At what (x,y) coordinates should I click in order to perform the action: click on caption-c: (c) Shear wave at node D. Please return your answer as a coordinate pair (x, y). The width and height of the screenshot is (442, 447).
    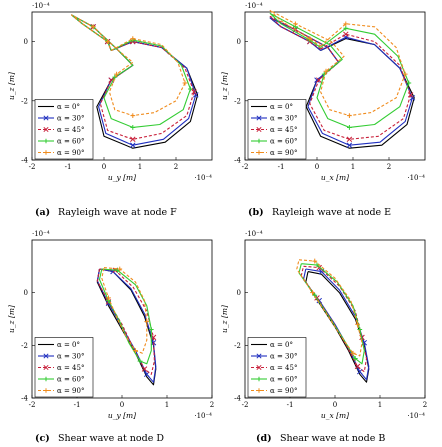
    Looking at the image, I should click on (99, 438).